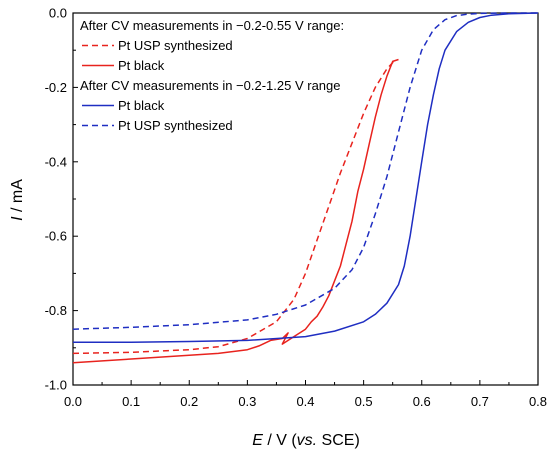 The image size is (550, 452). What do you see at coordinates (422, 401) in the screenshot?
I see `x-tick-label: 0.6` at bounding box center [422, 401].